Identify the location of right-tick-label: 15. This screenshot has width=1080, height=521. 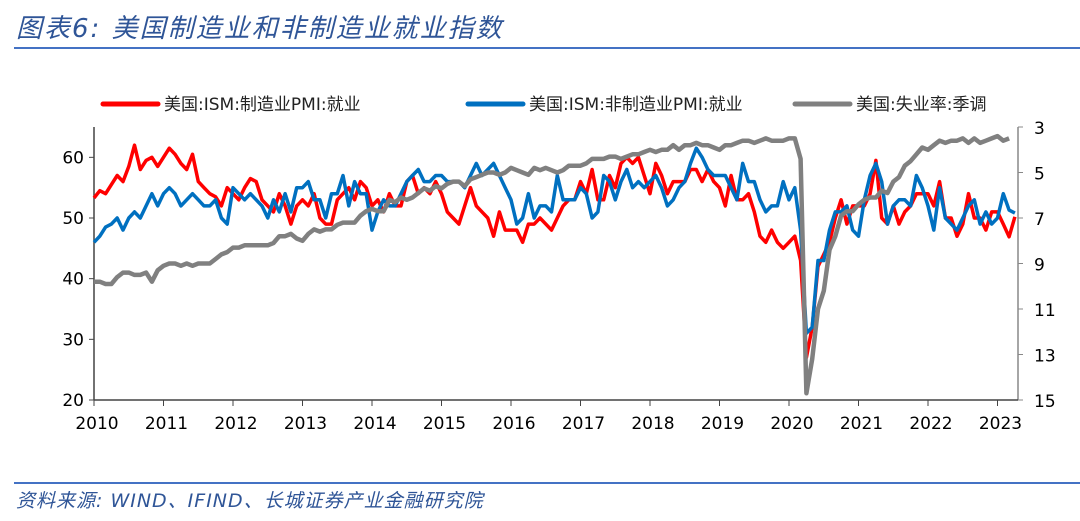
(1045, 402).